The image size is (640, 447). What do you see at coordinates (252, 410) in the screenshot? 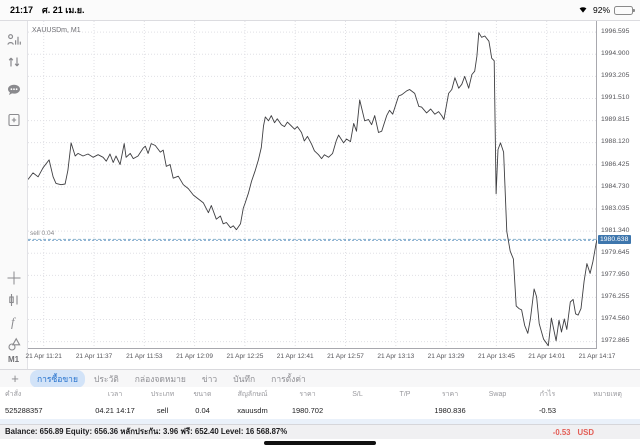
I see `table-cell: xauusdm` at bounding box center [252, 410].